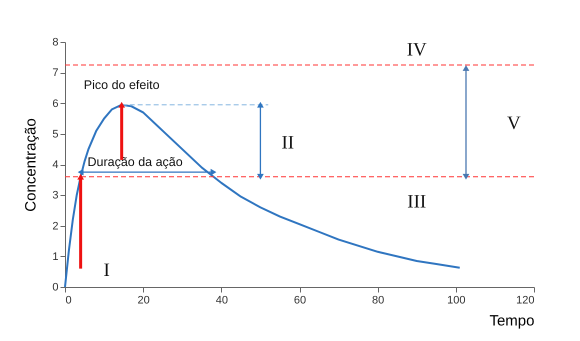 This screenshot has height=341, width=580. I want to click on x-axis-title: Tempo, so click(511, 321).